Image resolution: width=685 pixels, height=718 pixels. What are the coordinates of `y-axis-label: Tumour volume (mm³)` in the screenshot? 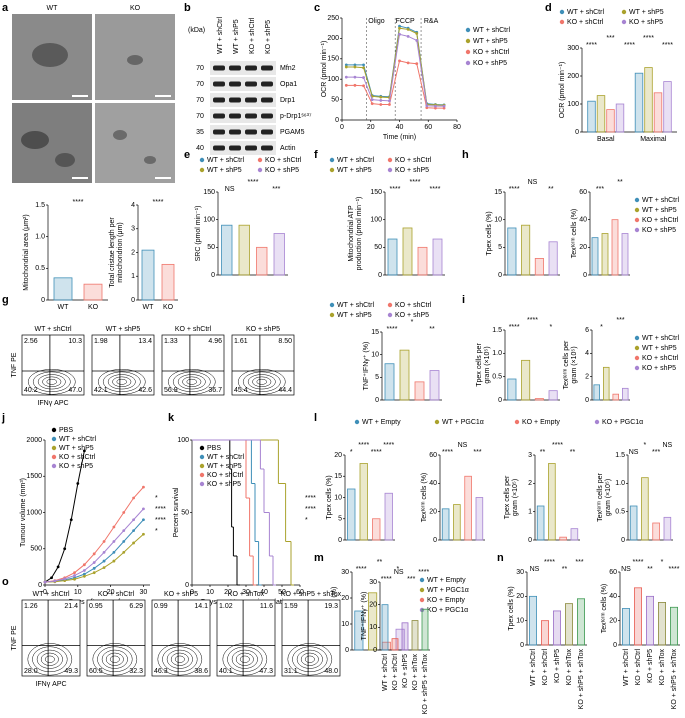 It's located at (23, 512).